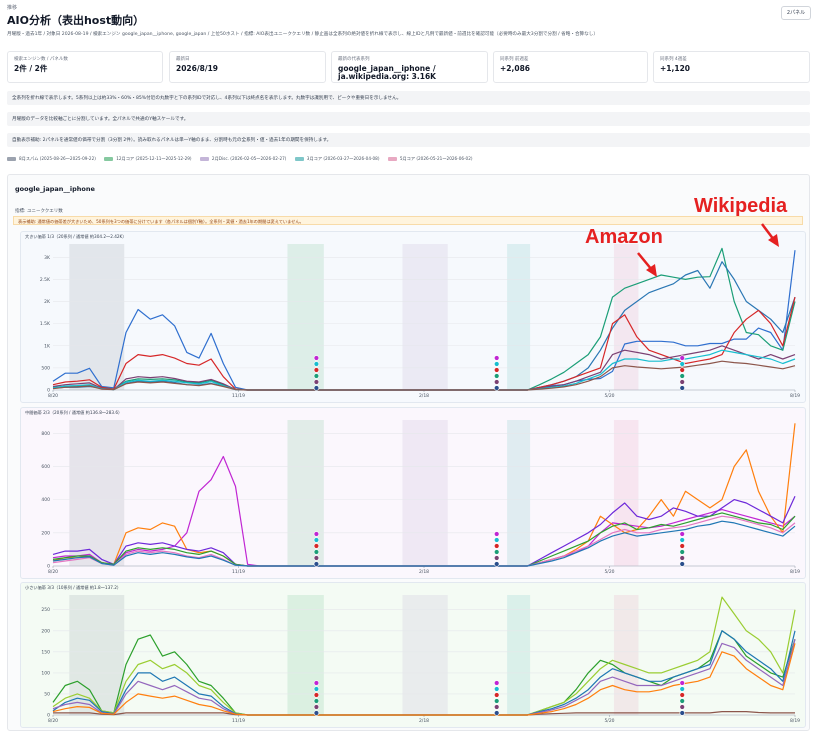 This screenshot has height=731, width=819. Describe the element at coordinates (45, 673) in the screenshot. I see `y-tick-label: 100` at that location.